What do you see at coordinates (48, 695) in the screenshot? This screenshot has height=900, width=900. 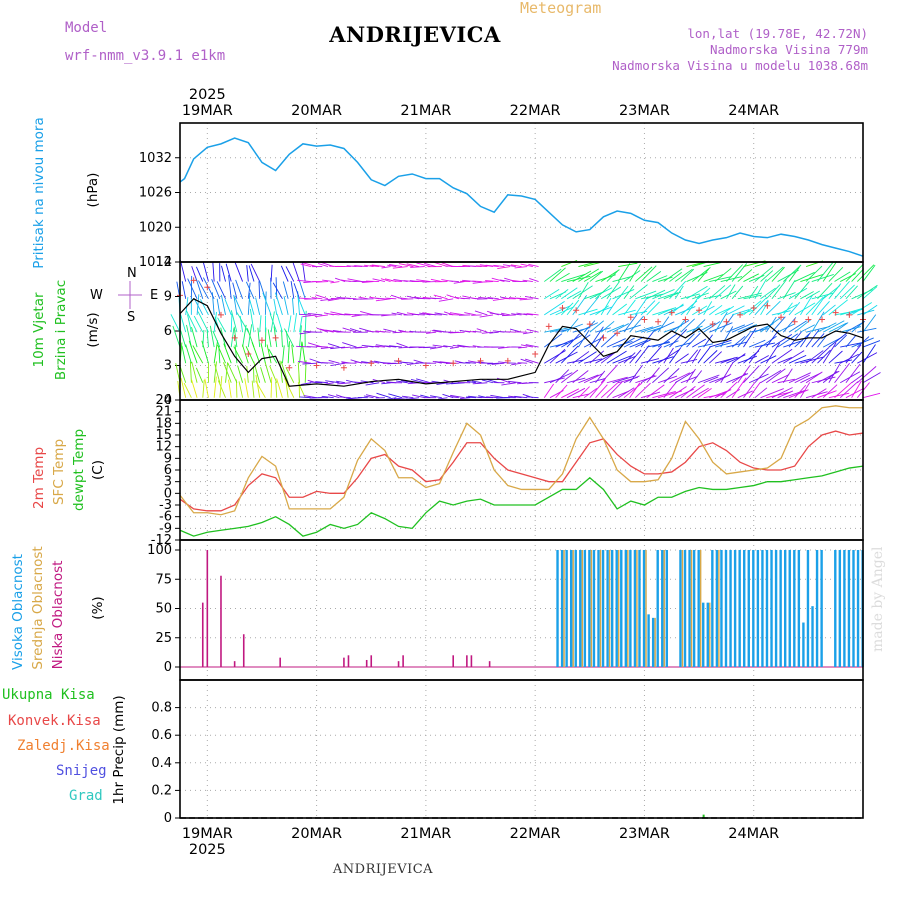 I see `precip-legend-item: Ukupna Kisa` at bounding box center [48, 695].